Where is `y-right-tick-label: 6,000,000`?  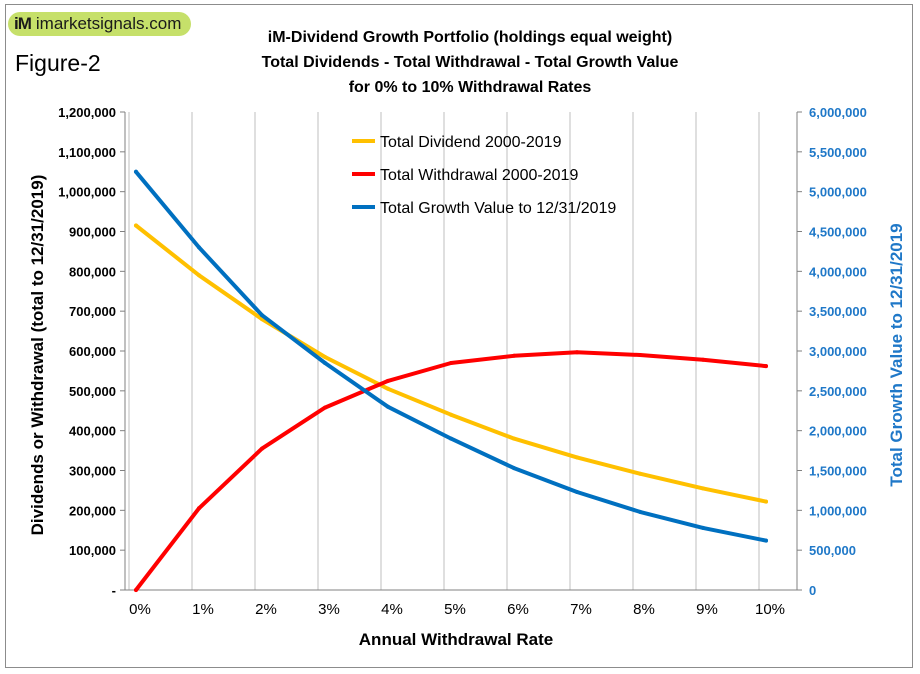 y-right-tick-label: 6,000,000 is located at coordinates (838, 112).